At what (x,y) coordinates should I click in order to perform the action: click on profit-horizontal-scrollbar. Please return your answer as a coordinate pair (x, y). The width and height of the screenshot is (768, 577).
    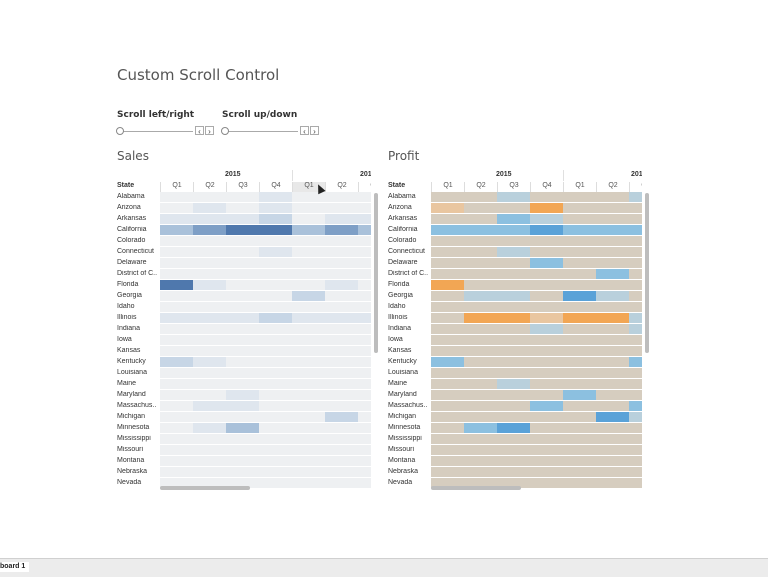
    Looking at the image, I should click on (476, 488).